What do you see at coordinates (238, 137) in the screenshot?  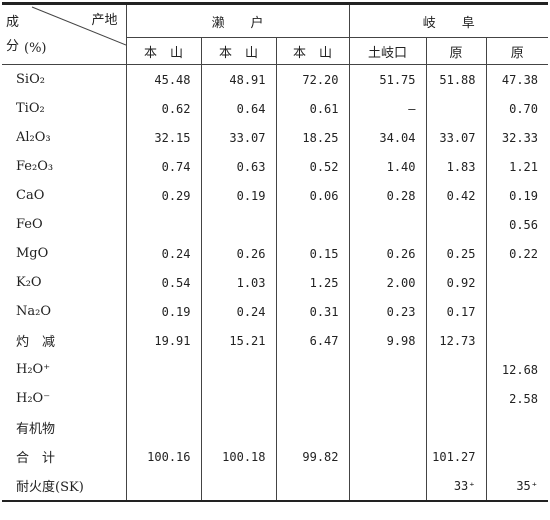 I see `value-cell: 33.07` at bounding box center [238, 137].